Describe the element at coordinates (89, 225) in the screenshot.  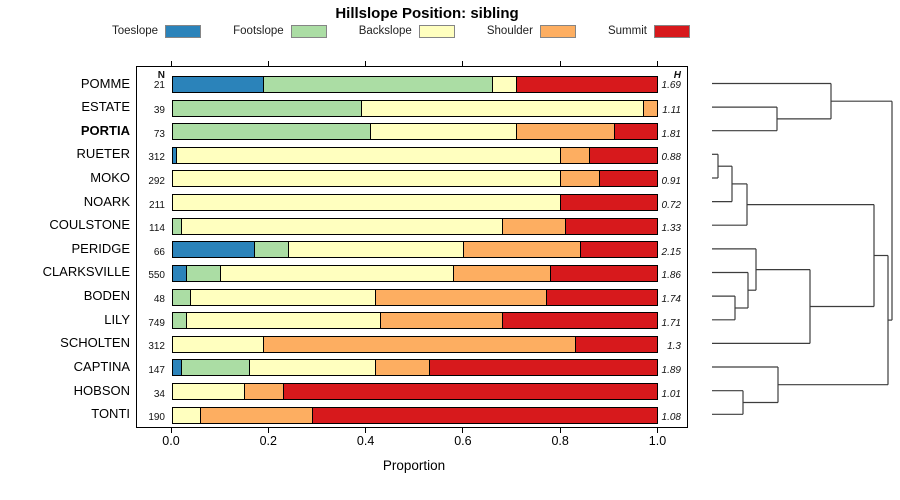
I see `row-label-coulstone: COULSTONE` at that location.